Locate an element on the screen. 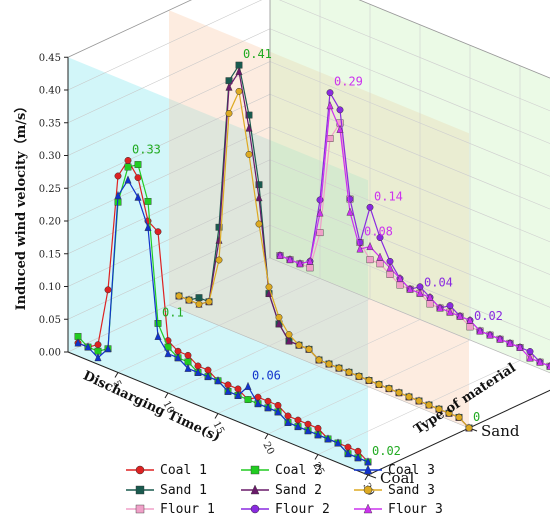 This screenshot has width=550, height=521. z-tick-label: 0.10 is located at coordinates (50, 287).